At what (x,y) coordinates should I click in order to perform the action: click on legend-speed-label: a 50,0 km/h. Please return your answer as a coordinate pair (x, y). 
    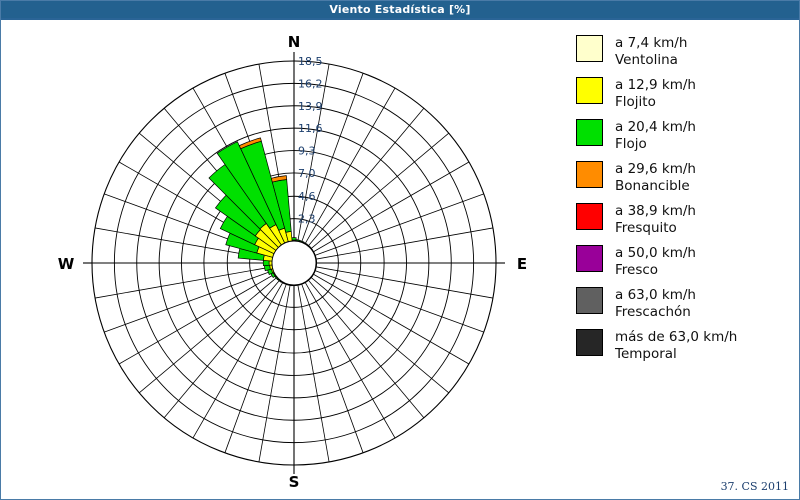
    Looking at the image, I should click on (655, 253).